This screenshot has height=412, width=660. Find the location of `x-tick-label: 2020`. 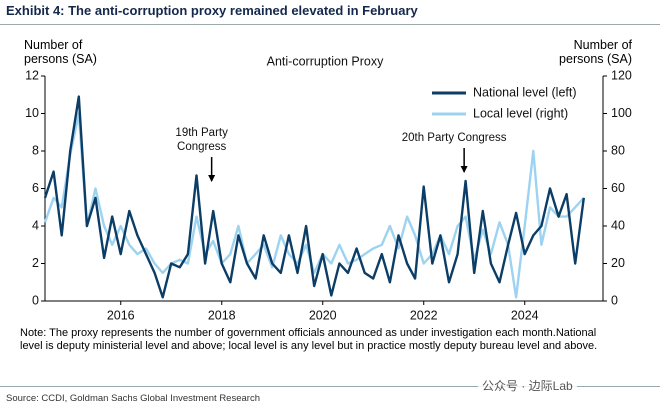

x-tick-label: 2020 is located at coordinates (323, 315).